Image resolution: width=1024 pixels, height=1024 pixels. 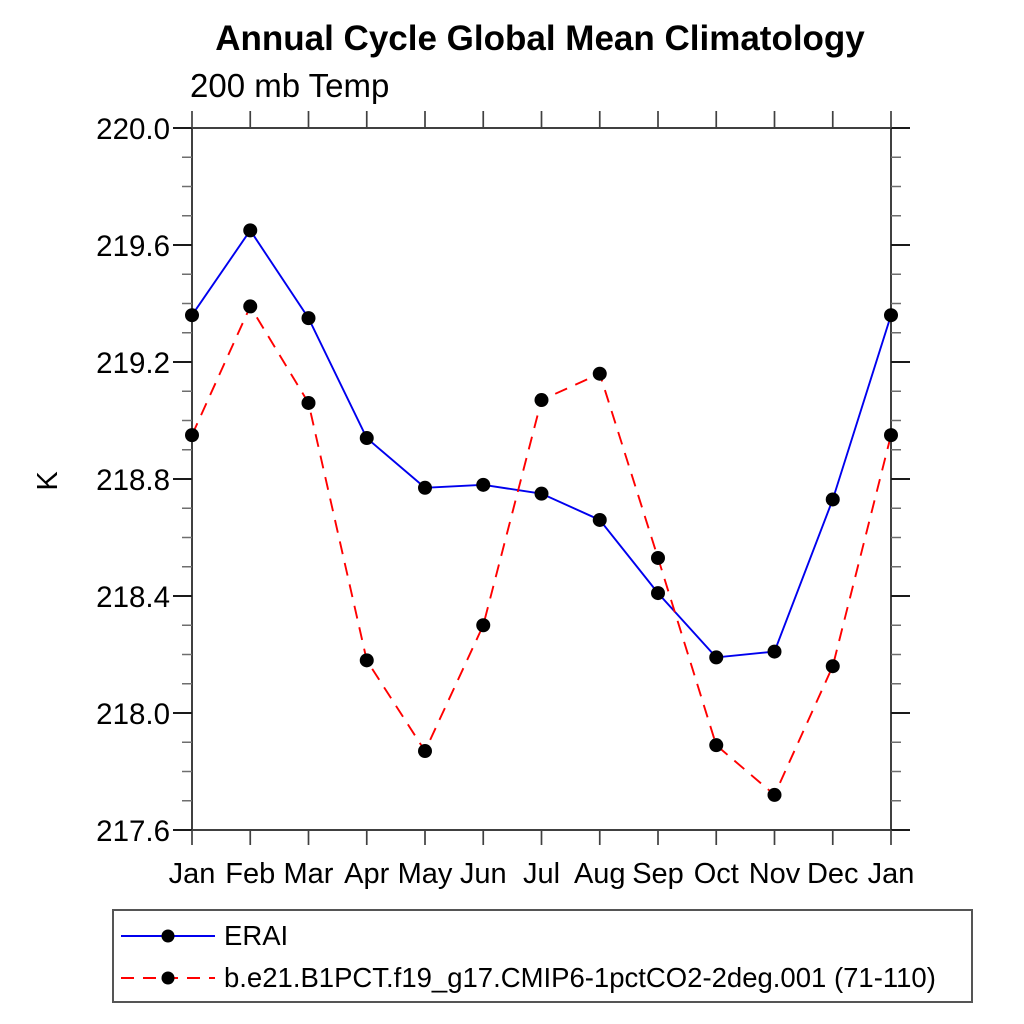 What do you see at coordinates (540, 38) in the screenshot?
I see `chart-title: Annual Cycle Global Mean Climatology` at bounding box center [540, 38].